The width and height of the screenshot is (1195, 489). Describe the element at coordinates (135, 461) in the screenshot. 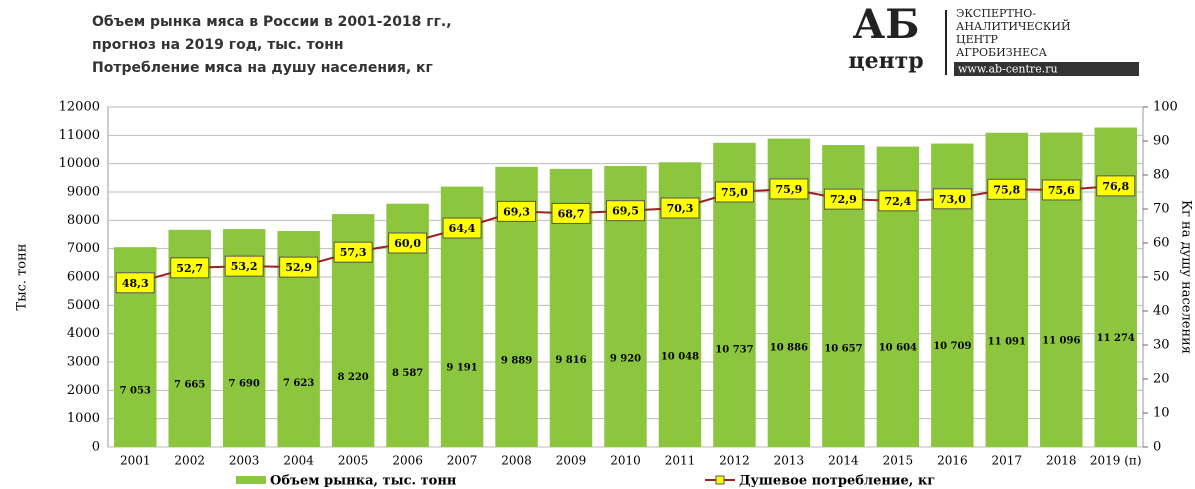

I see `x-tick-label: 2001` at that location.